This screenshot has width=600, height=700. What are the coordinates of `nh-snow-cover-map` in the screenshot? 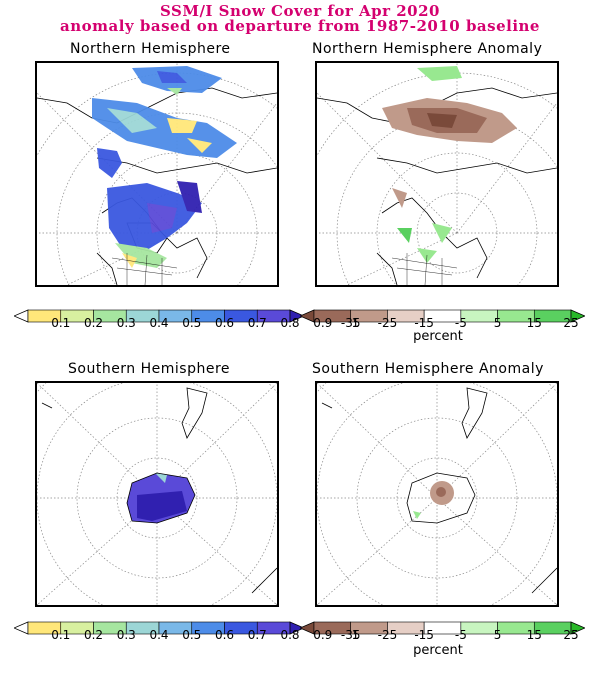 It's located at (157, 174).